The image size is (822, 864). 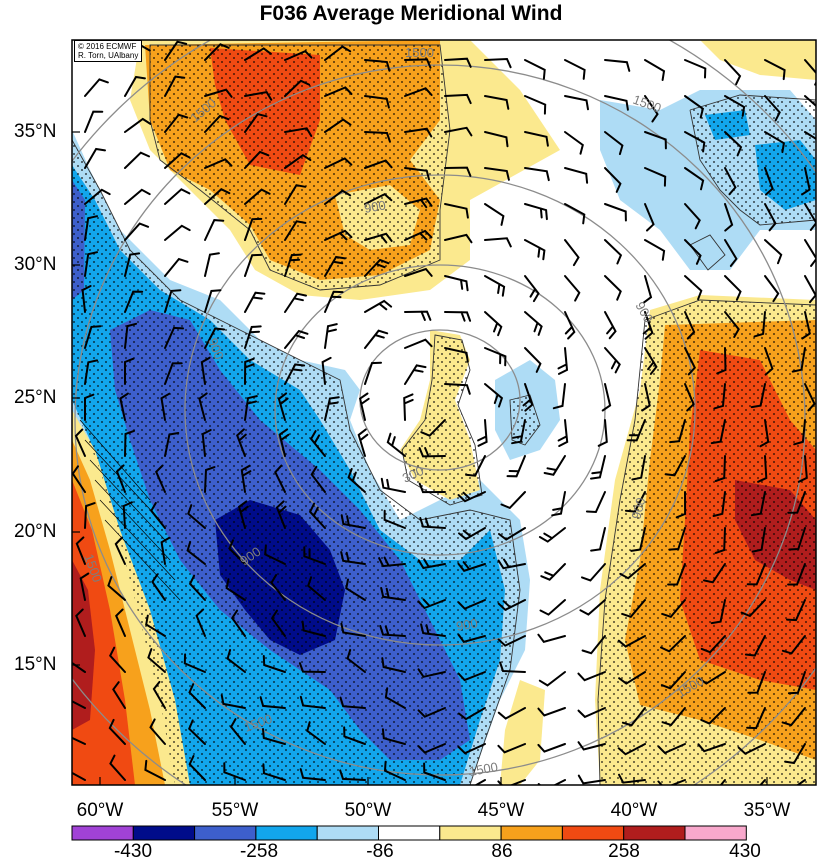 I want to click on stipple-east, so click(x=707, y=542).